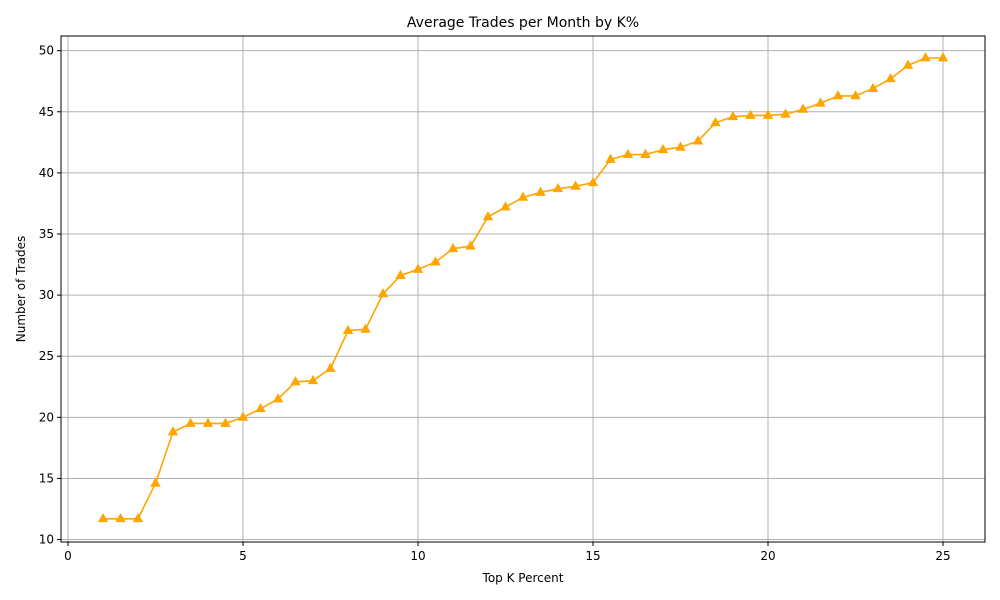  I want to click on y-tick-label: 40, so click(46, 173).